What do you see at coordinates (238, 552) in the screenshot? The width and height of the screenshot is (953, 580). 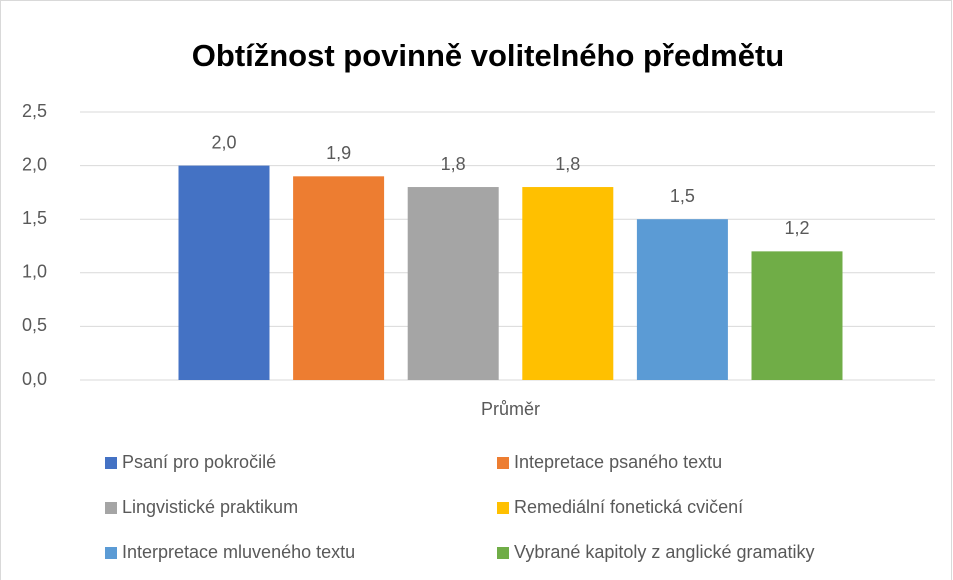 I see `legend-label: Interpretace mluveného textu` at bounding box center [238, 552].